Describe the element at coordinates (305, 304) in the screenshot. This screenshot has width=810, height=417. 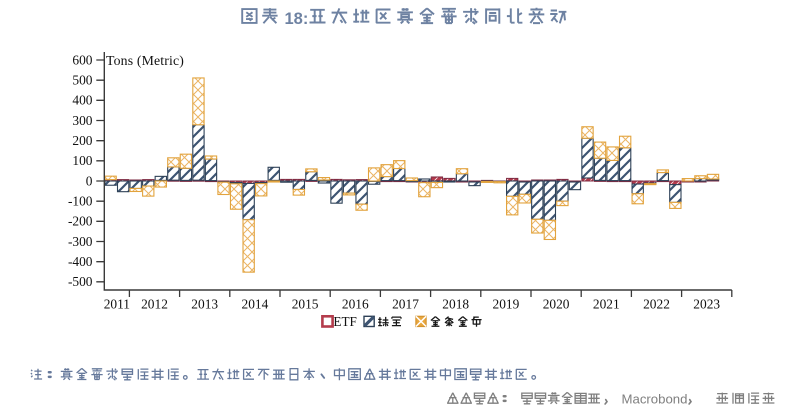
I see `svg-text: 2015` at that location.